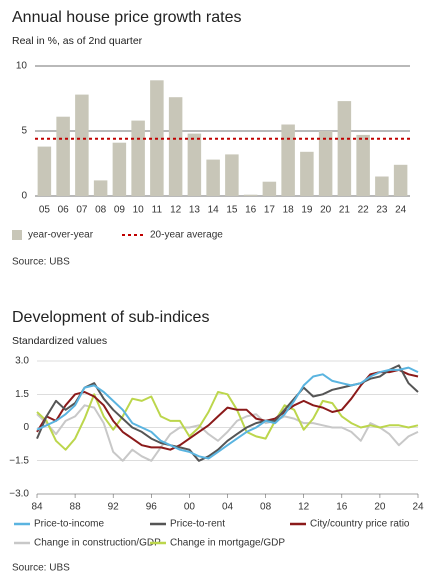  Describe the element at coordinates (24, 131) in the screenshot. I see `y-tick-label: 5` at that location.